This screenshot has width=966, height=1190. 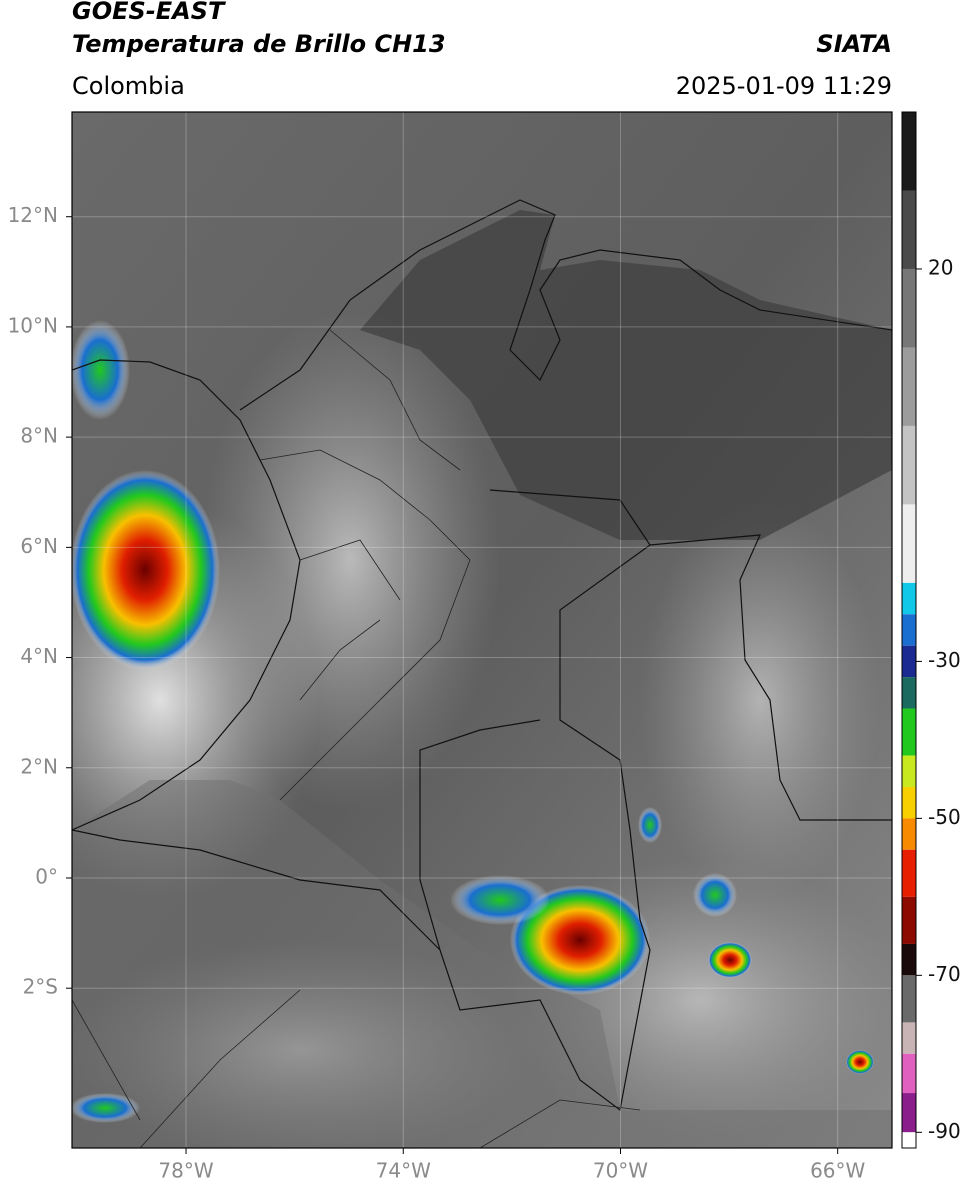 I want to click on colorbar-frame, so click(x=909, y=630).